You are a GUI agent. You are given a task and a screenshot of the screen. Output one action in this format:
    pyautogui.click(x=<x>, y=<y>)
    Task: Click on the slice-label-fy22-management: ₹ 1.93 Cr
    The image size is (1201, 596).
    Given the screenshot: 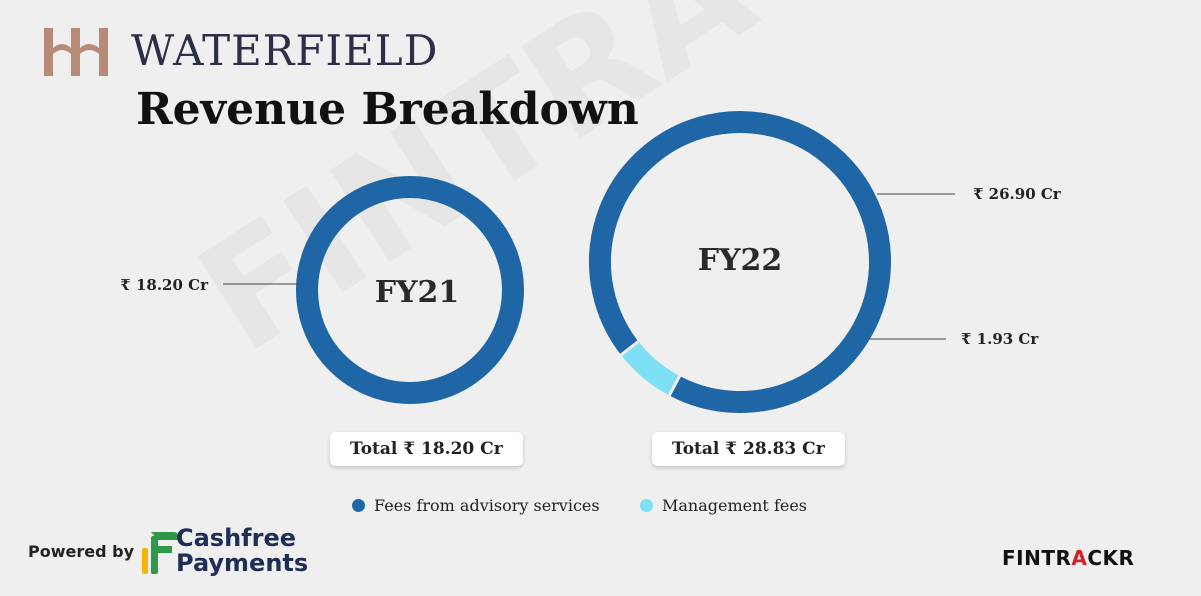 What is the action you would take?
    pyautogui.click(x=1000, y=339)
    